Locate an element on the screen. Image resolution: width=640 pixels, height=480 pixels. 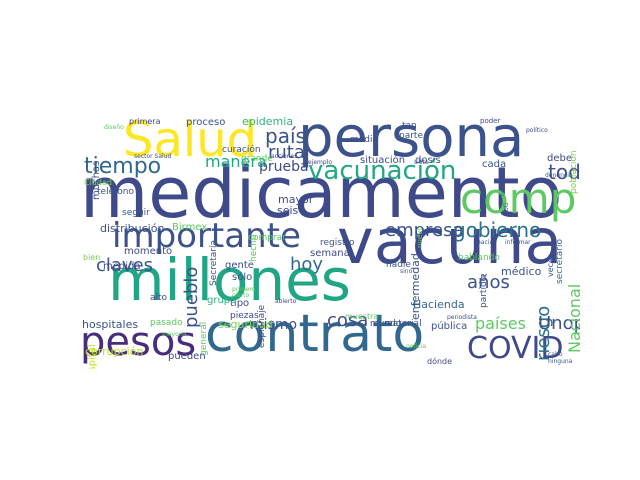
word-mayor: mayor is located at coordinates (296, 199).